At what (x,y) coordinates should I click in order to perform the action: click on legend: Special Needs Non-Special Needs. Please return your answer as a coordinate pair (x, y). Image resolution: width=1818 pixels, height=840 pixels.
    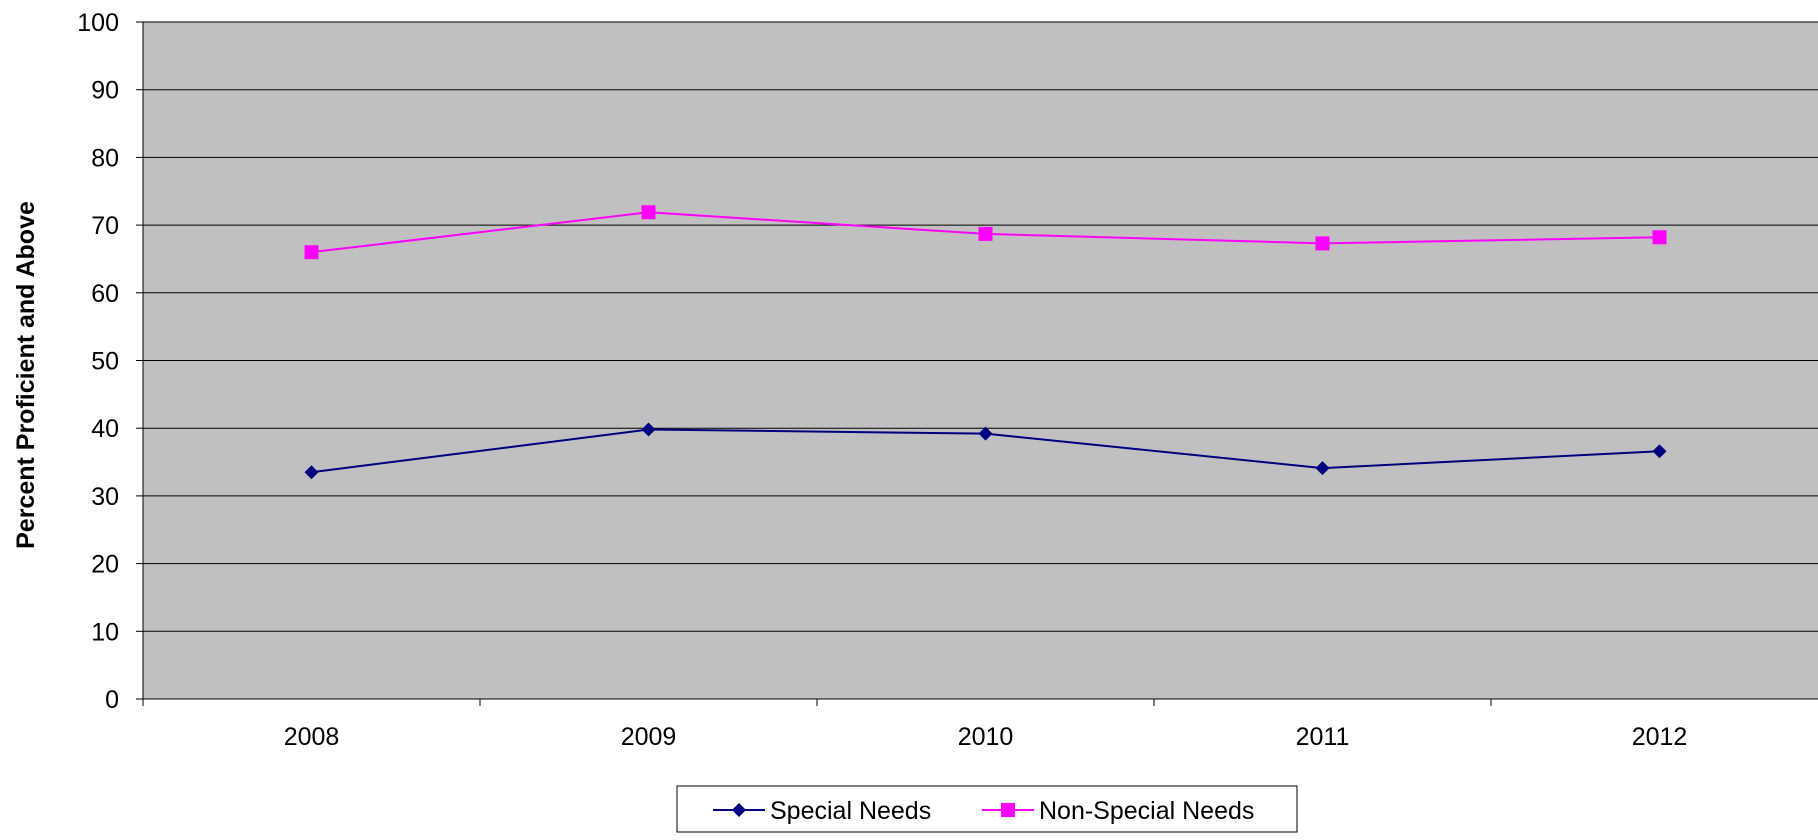
    Looking at the image, I should click on (987, 809).